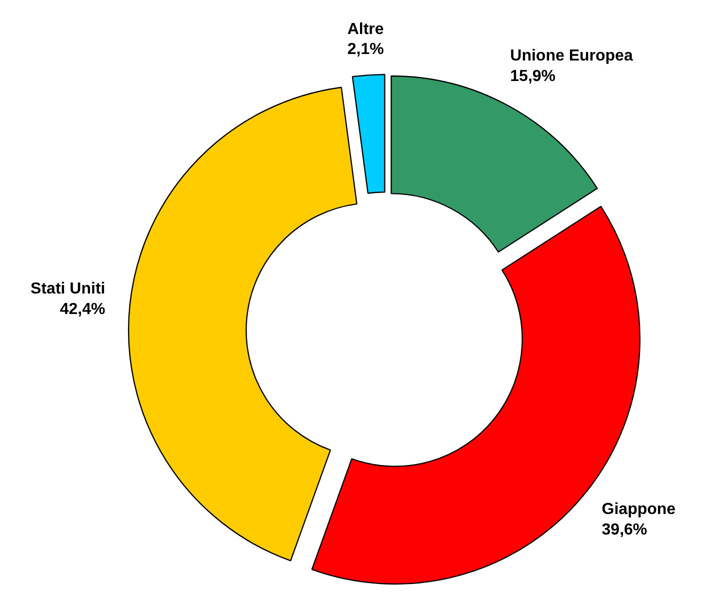 The height and width of the screenshot is (599, 720). Describe the element at coordinates (365, 29) in the screenshot. I see `slice-label: Altre` at that location.